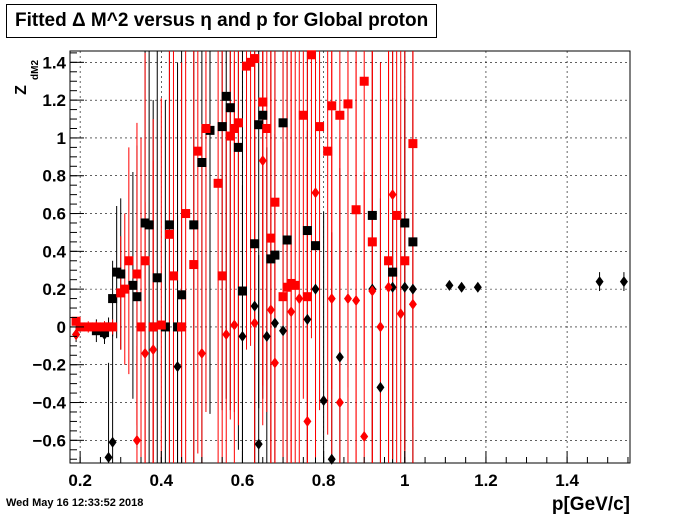 The image size is (700, 514). What do you see at coordinates (486, 480) in the screenshot?
I see `x-tick-label: 1.2` at bounding box center [486, 480].